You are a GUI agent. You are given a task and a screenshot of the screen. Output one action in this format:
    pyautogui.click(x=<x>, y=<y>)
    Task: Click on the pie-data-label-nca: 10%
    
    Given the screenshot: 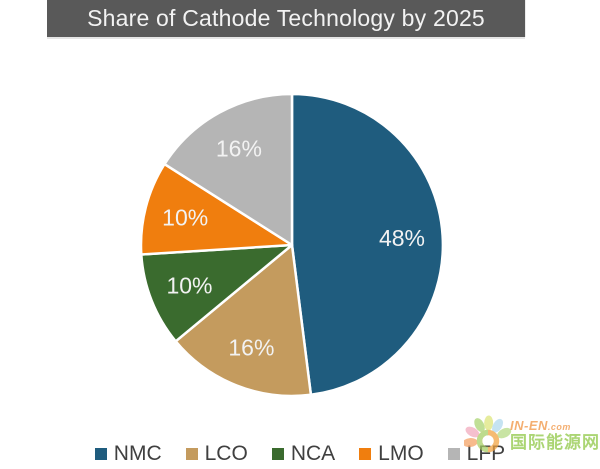 What is the action you would take?
    pyautogui.click(x=189, y=286)
    